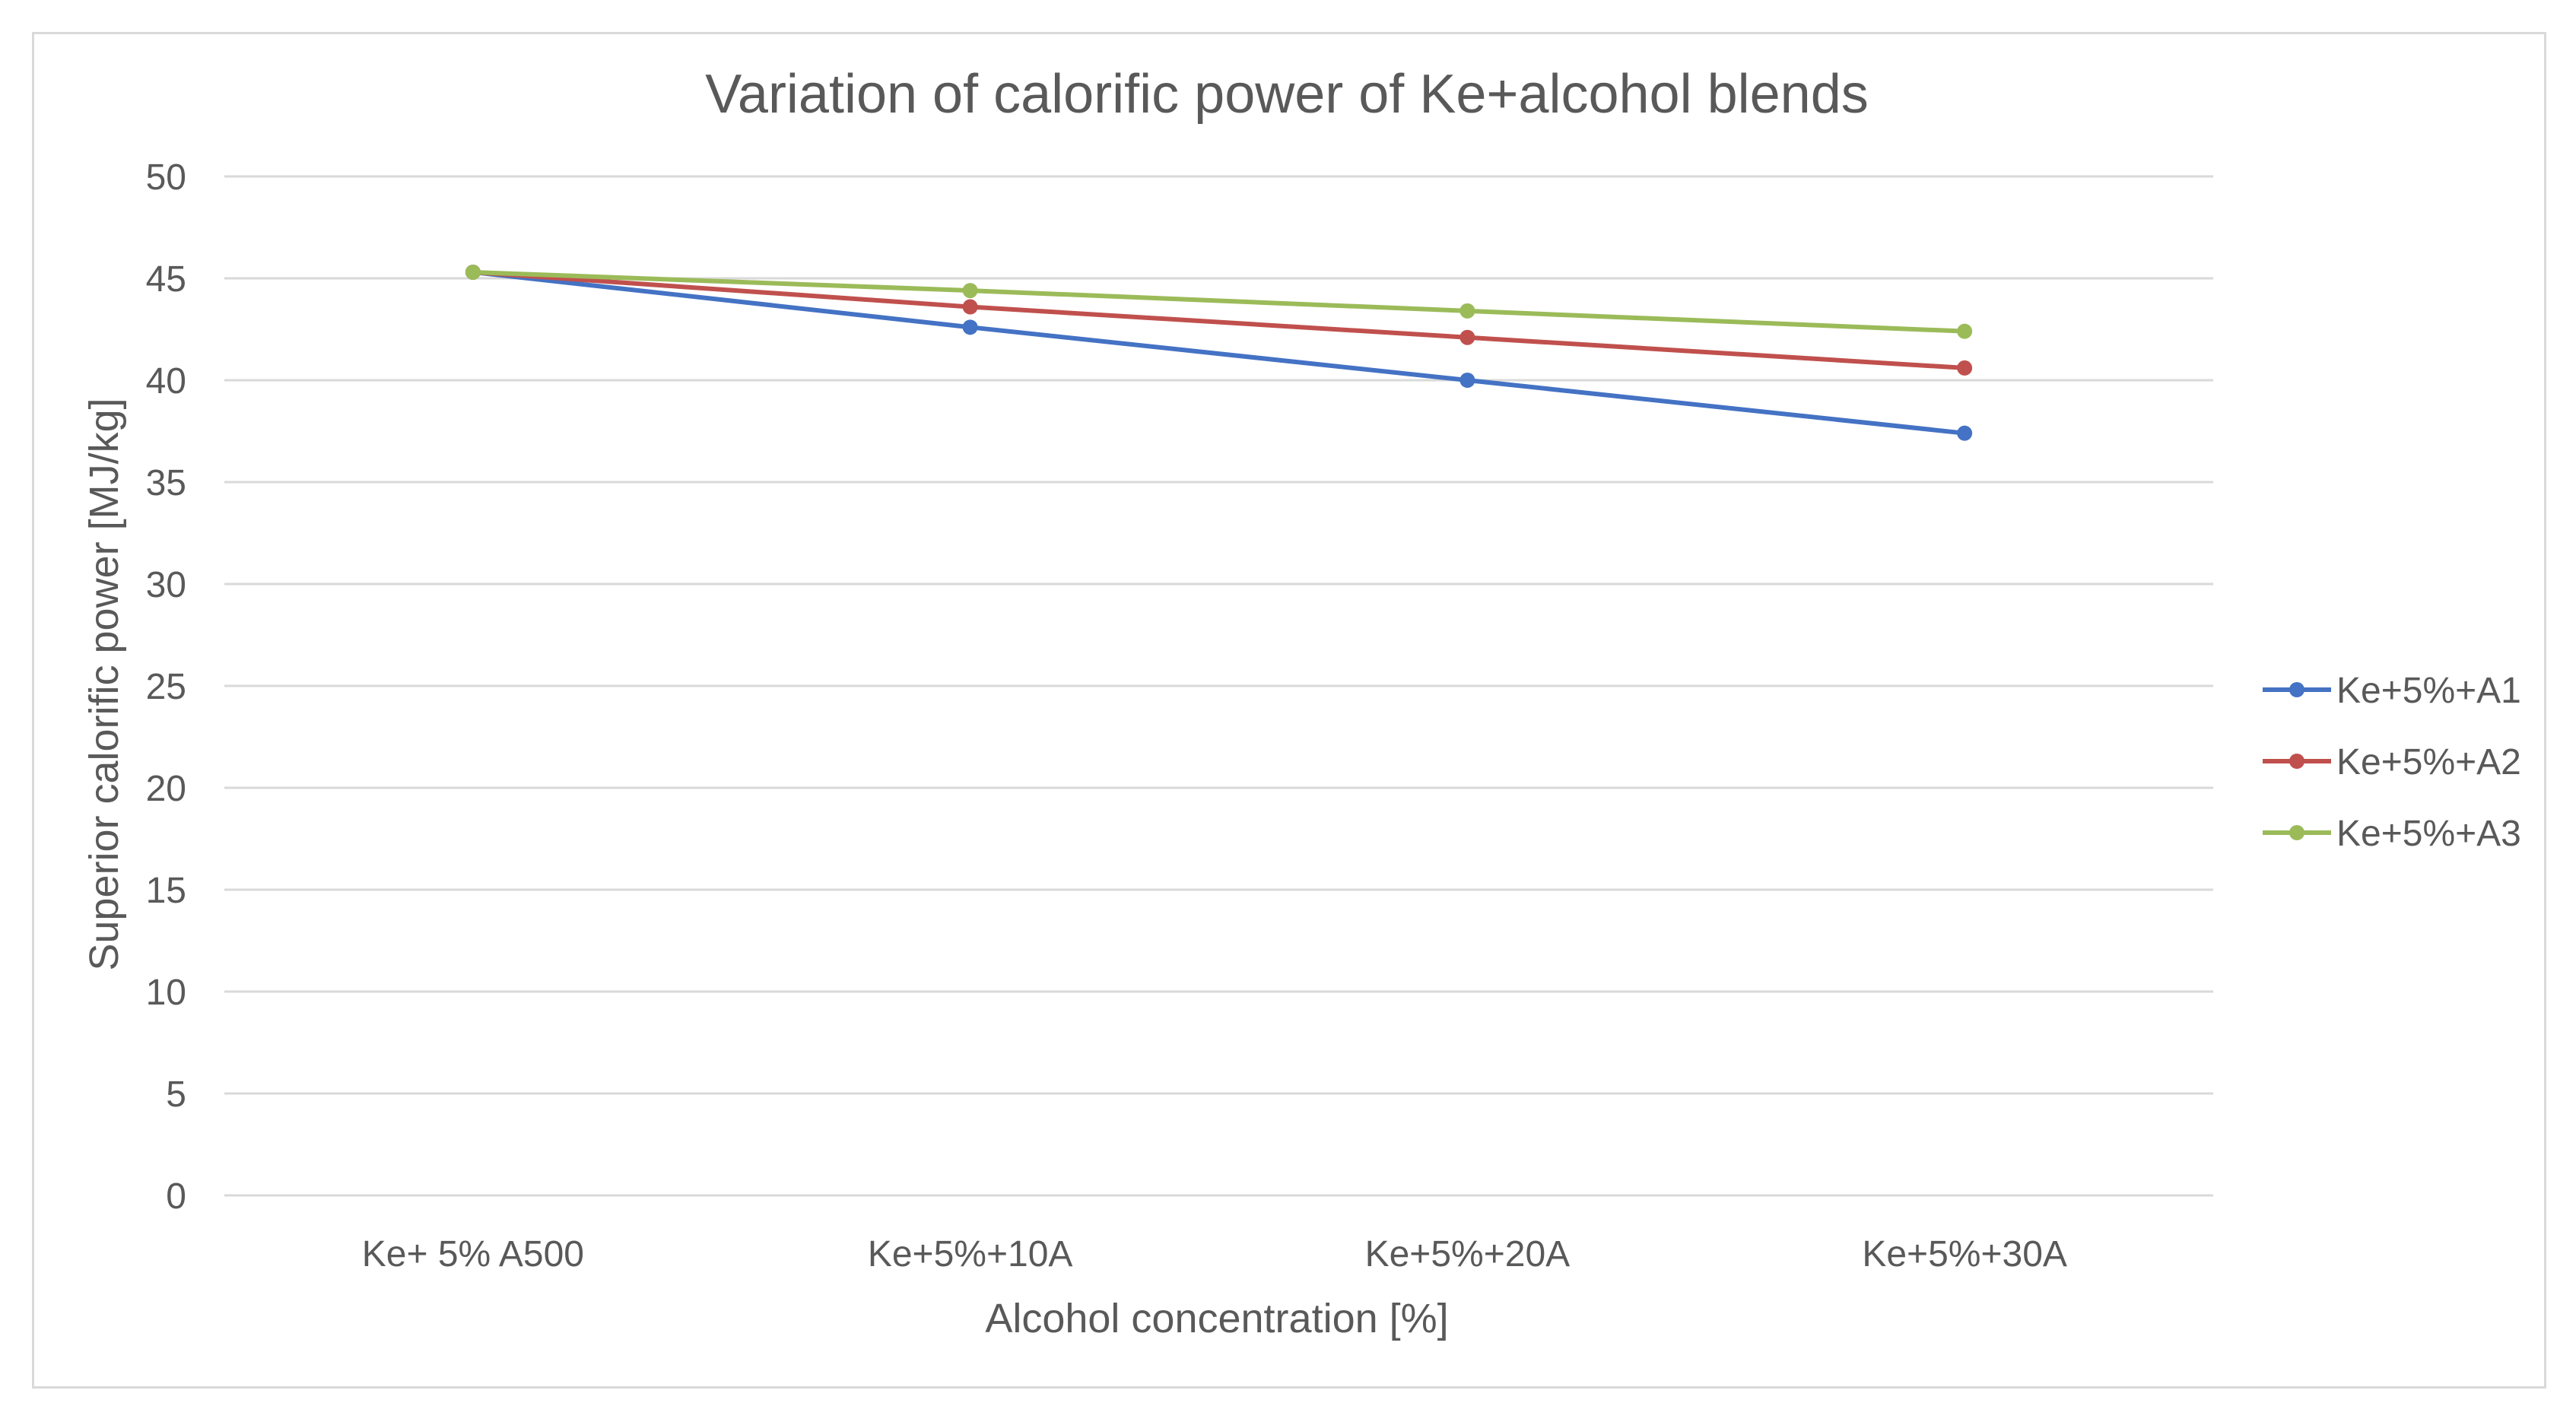  Describe the element at coordinates (970, 1254) in the screenshot. I see `x-tick-label: Ke+5%+10A` at that location.